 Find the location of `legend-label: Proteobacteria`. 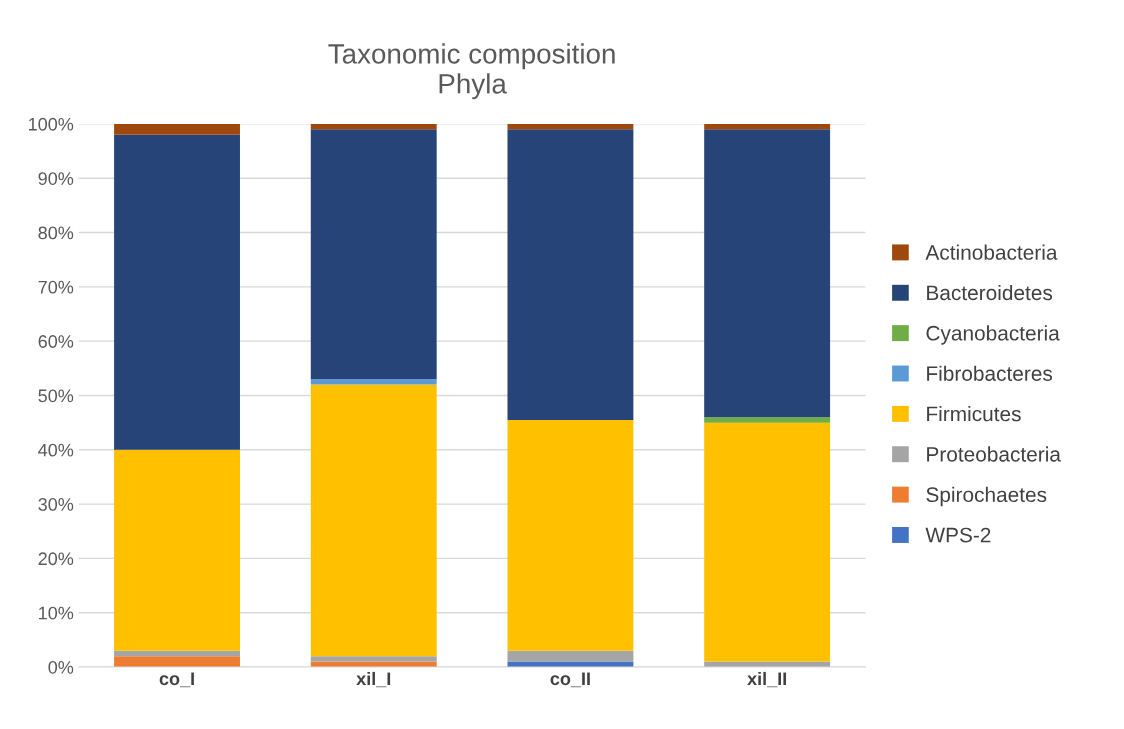

legend-label: Proteobacteria is located at coordinates (994, 454).